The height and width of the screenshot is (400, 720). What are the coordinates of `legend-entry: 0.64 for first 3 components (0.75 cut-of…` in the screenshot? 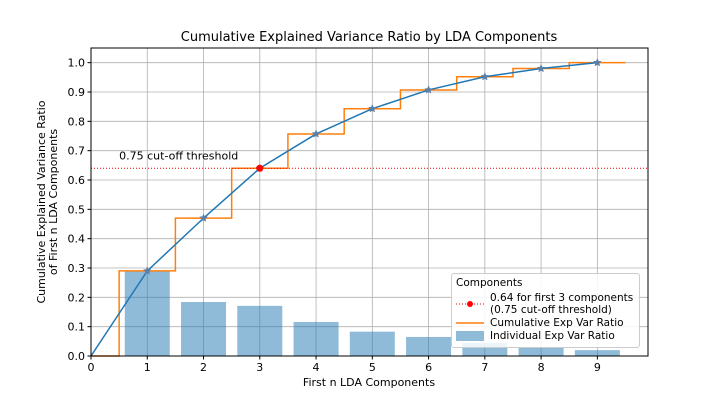 It's located at (545, 304).